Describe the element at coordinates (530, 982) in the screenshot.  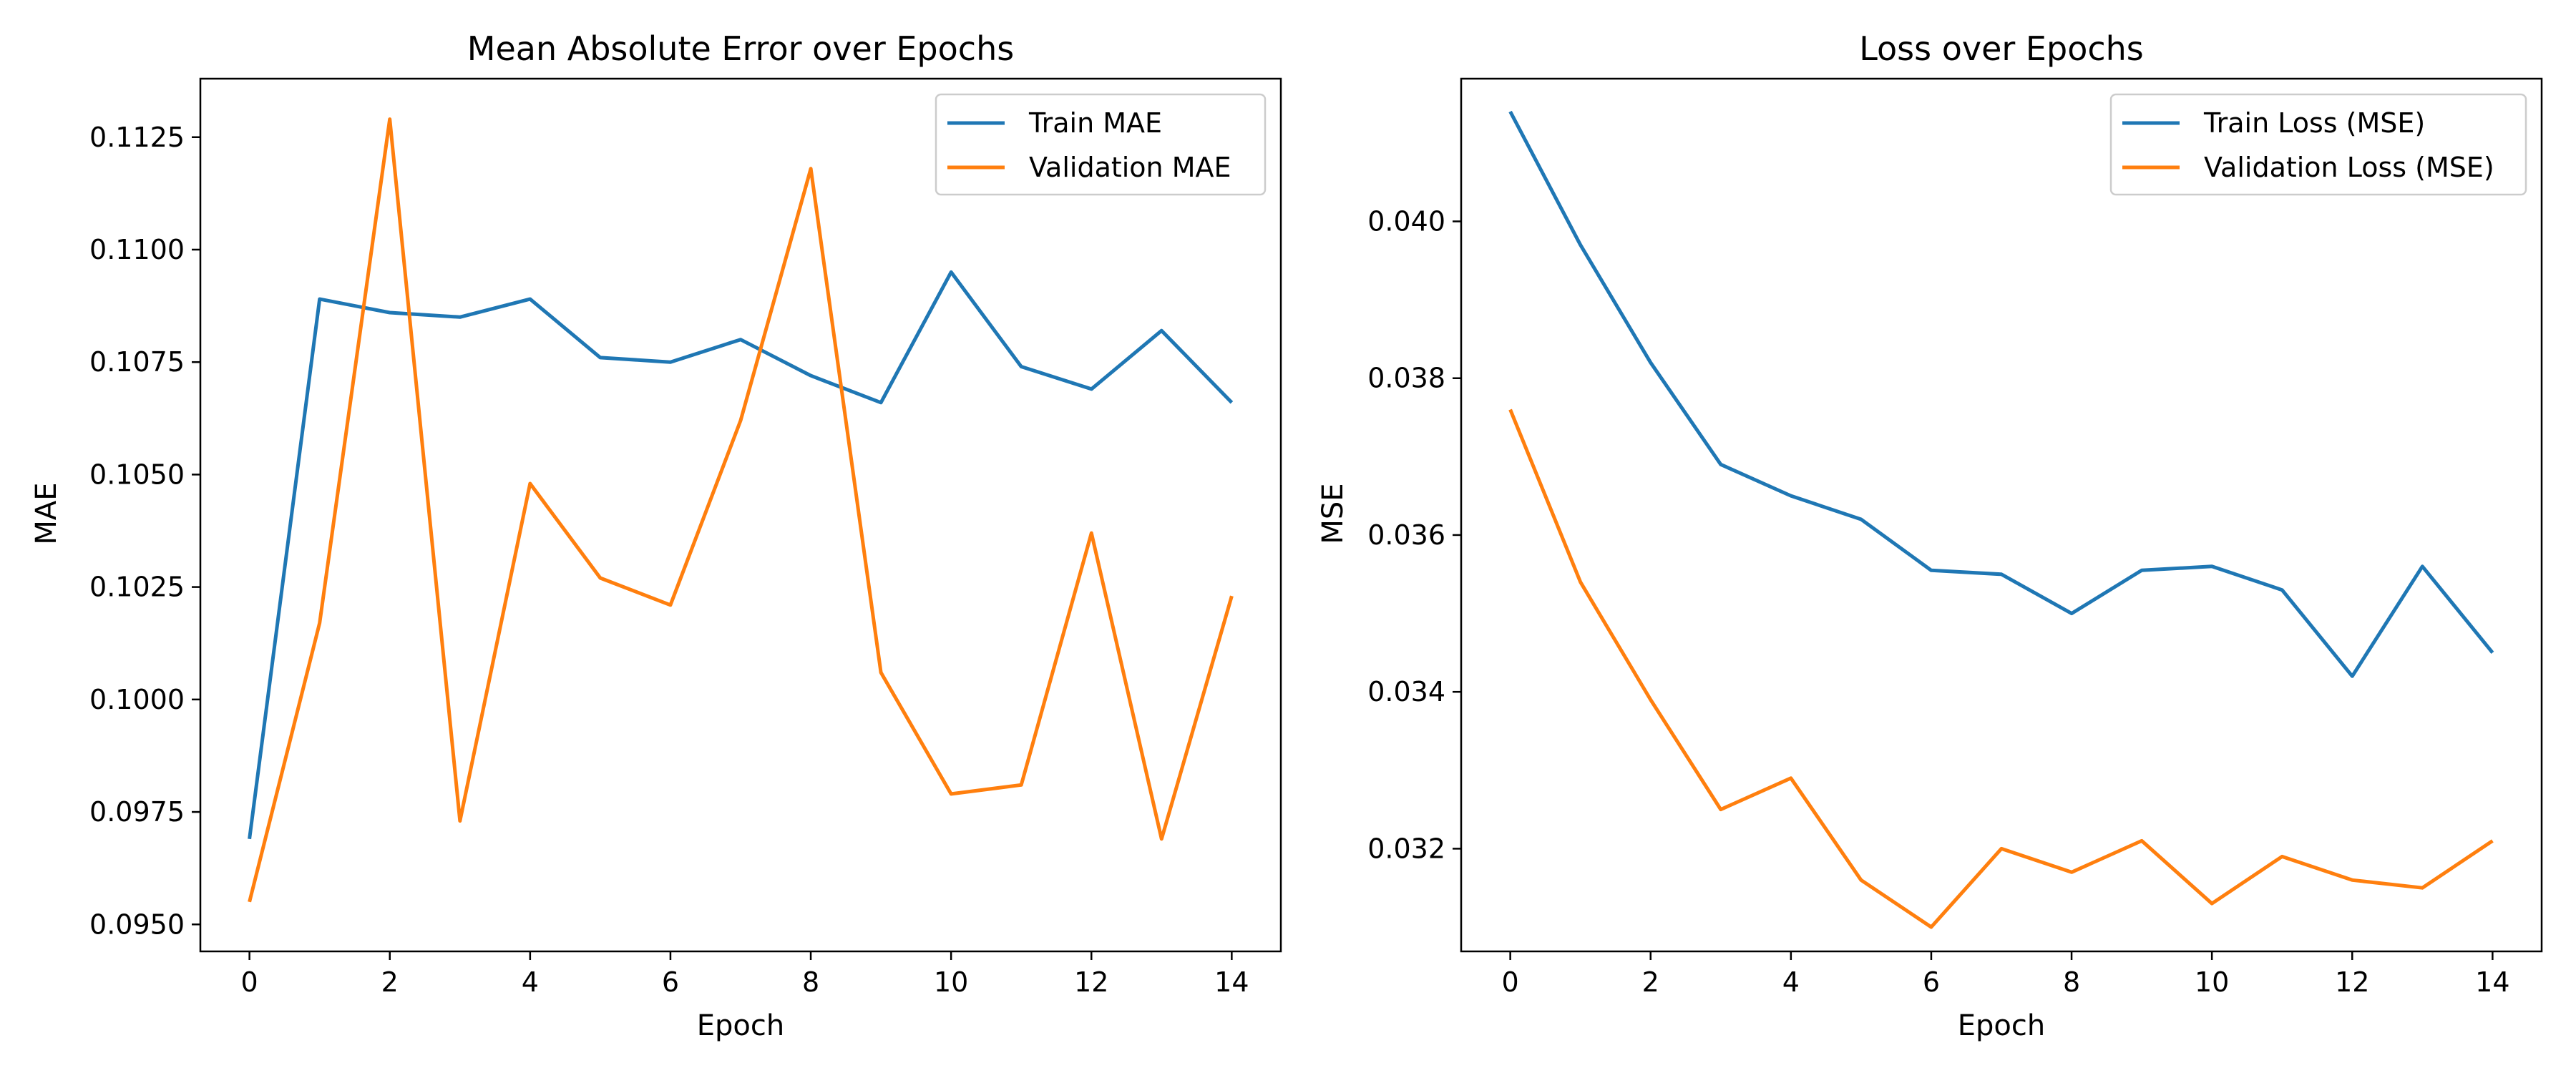
I see `mae-x-tick-label: 4` at that location.